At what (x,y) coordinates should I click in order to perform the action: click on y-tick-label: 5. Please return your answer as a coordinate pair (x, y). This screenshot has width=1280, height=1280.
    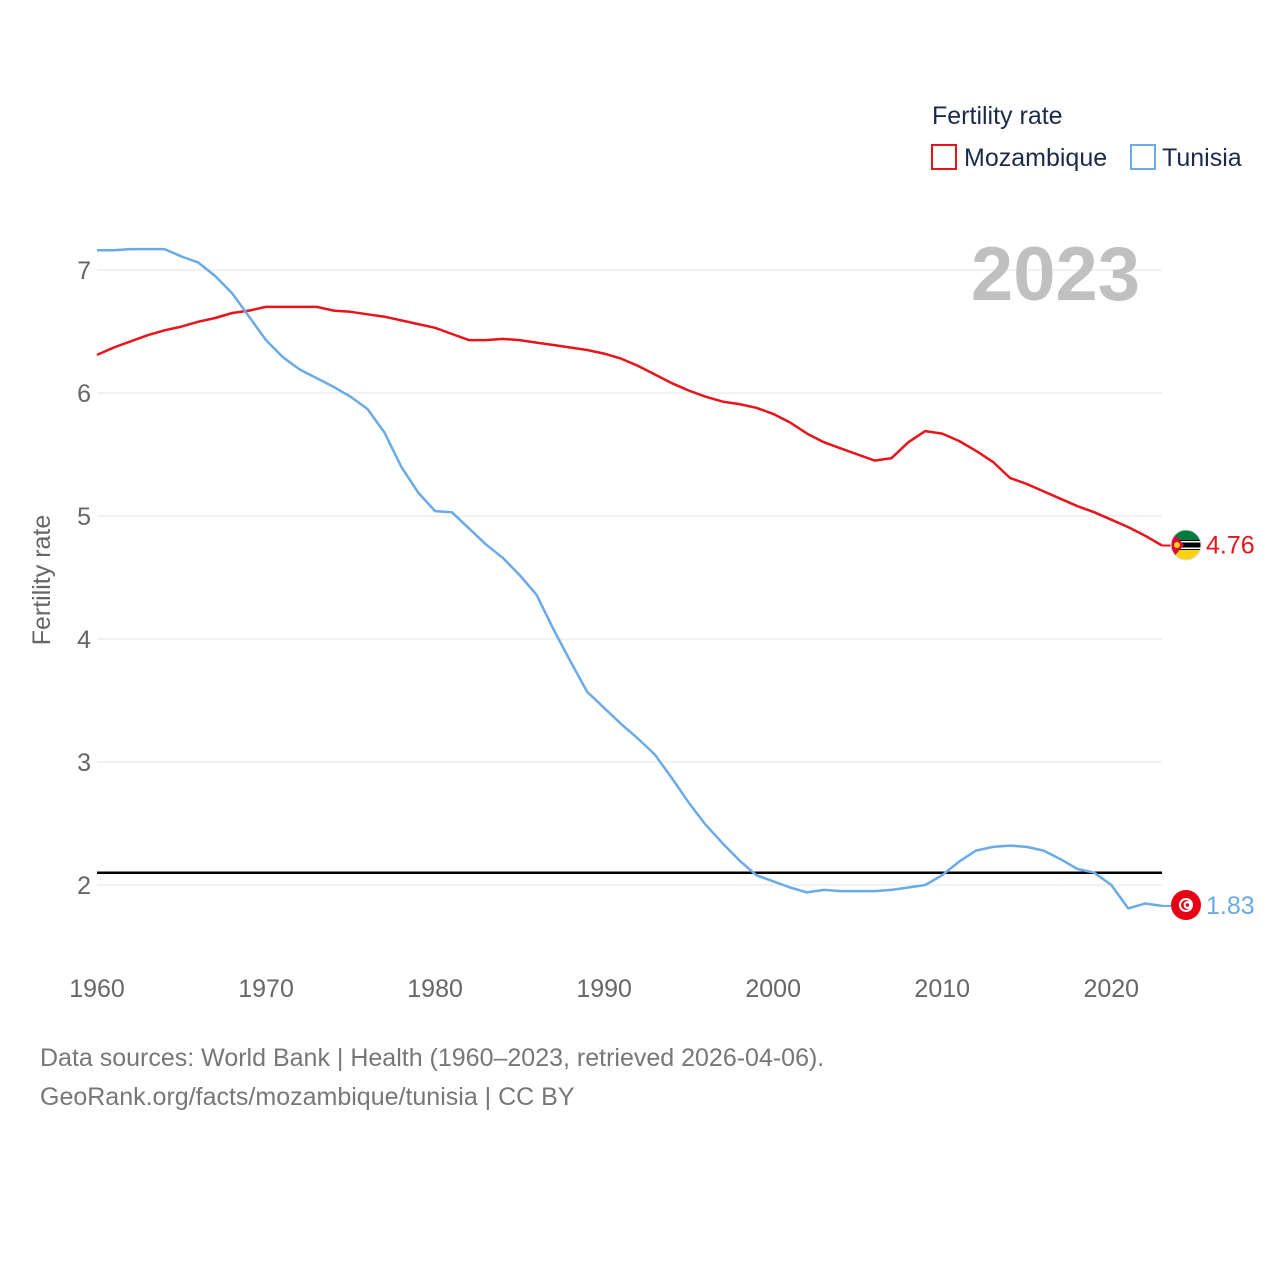
    Looking at the image, I should click on (84, 517).